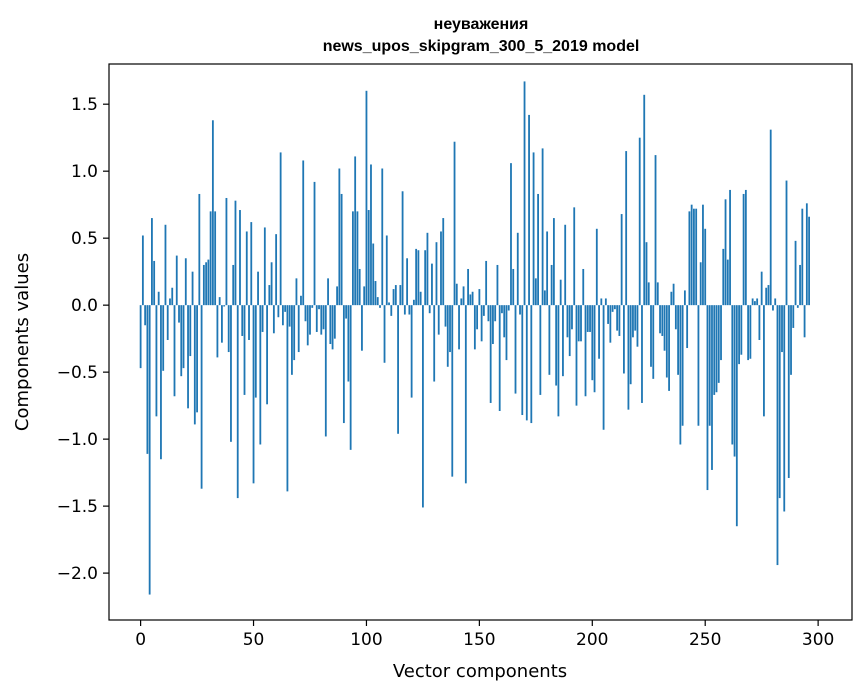  What do you see at coordinates (818, 640) in the screenshot?
I see `x-tick-label: 300` at bounding box center [818, 640].